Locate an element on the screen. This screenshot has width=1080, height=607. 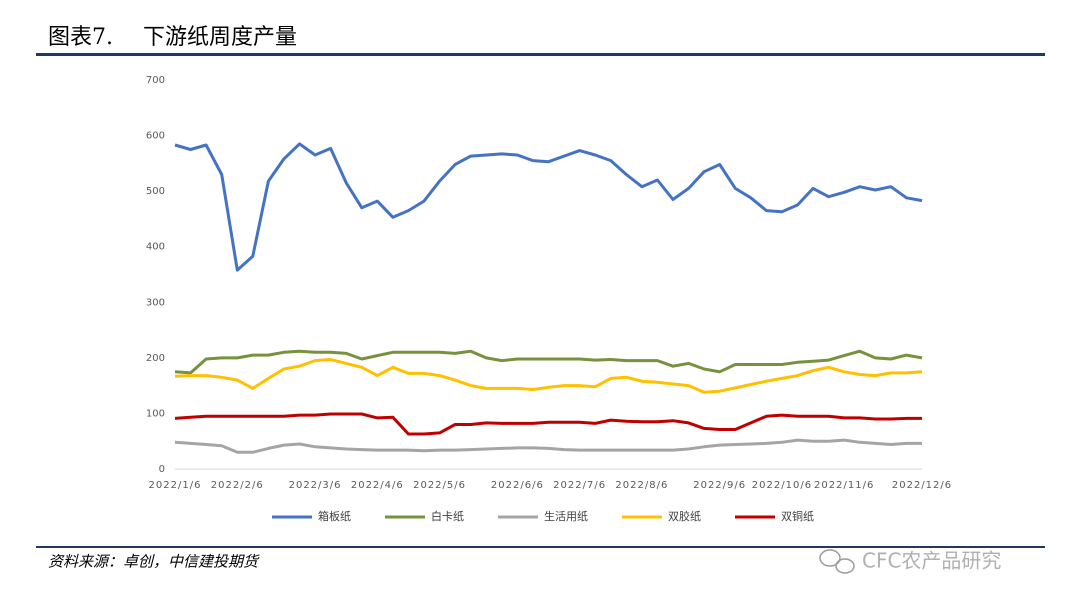
x-tick-label: 2022/3/6 is located at coordinates (315, 485).